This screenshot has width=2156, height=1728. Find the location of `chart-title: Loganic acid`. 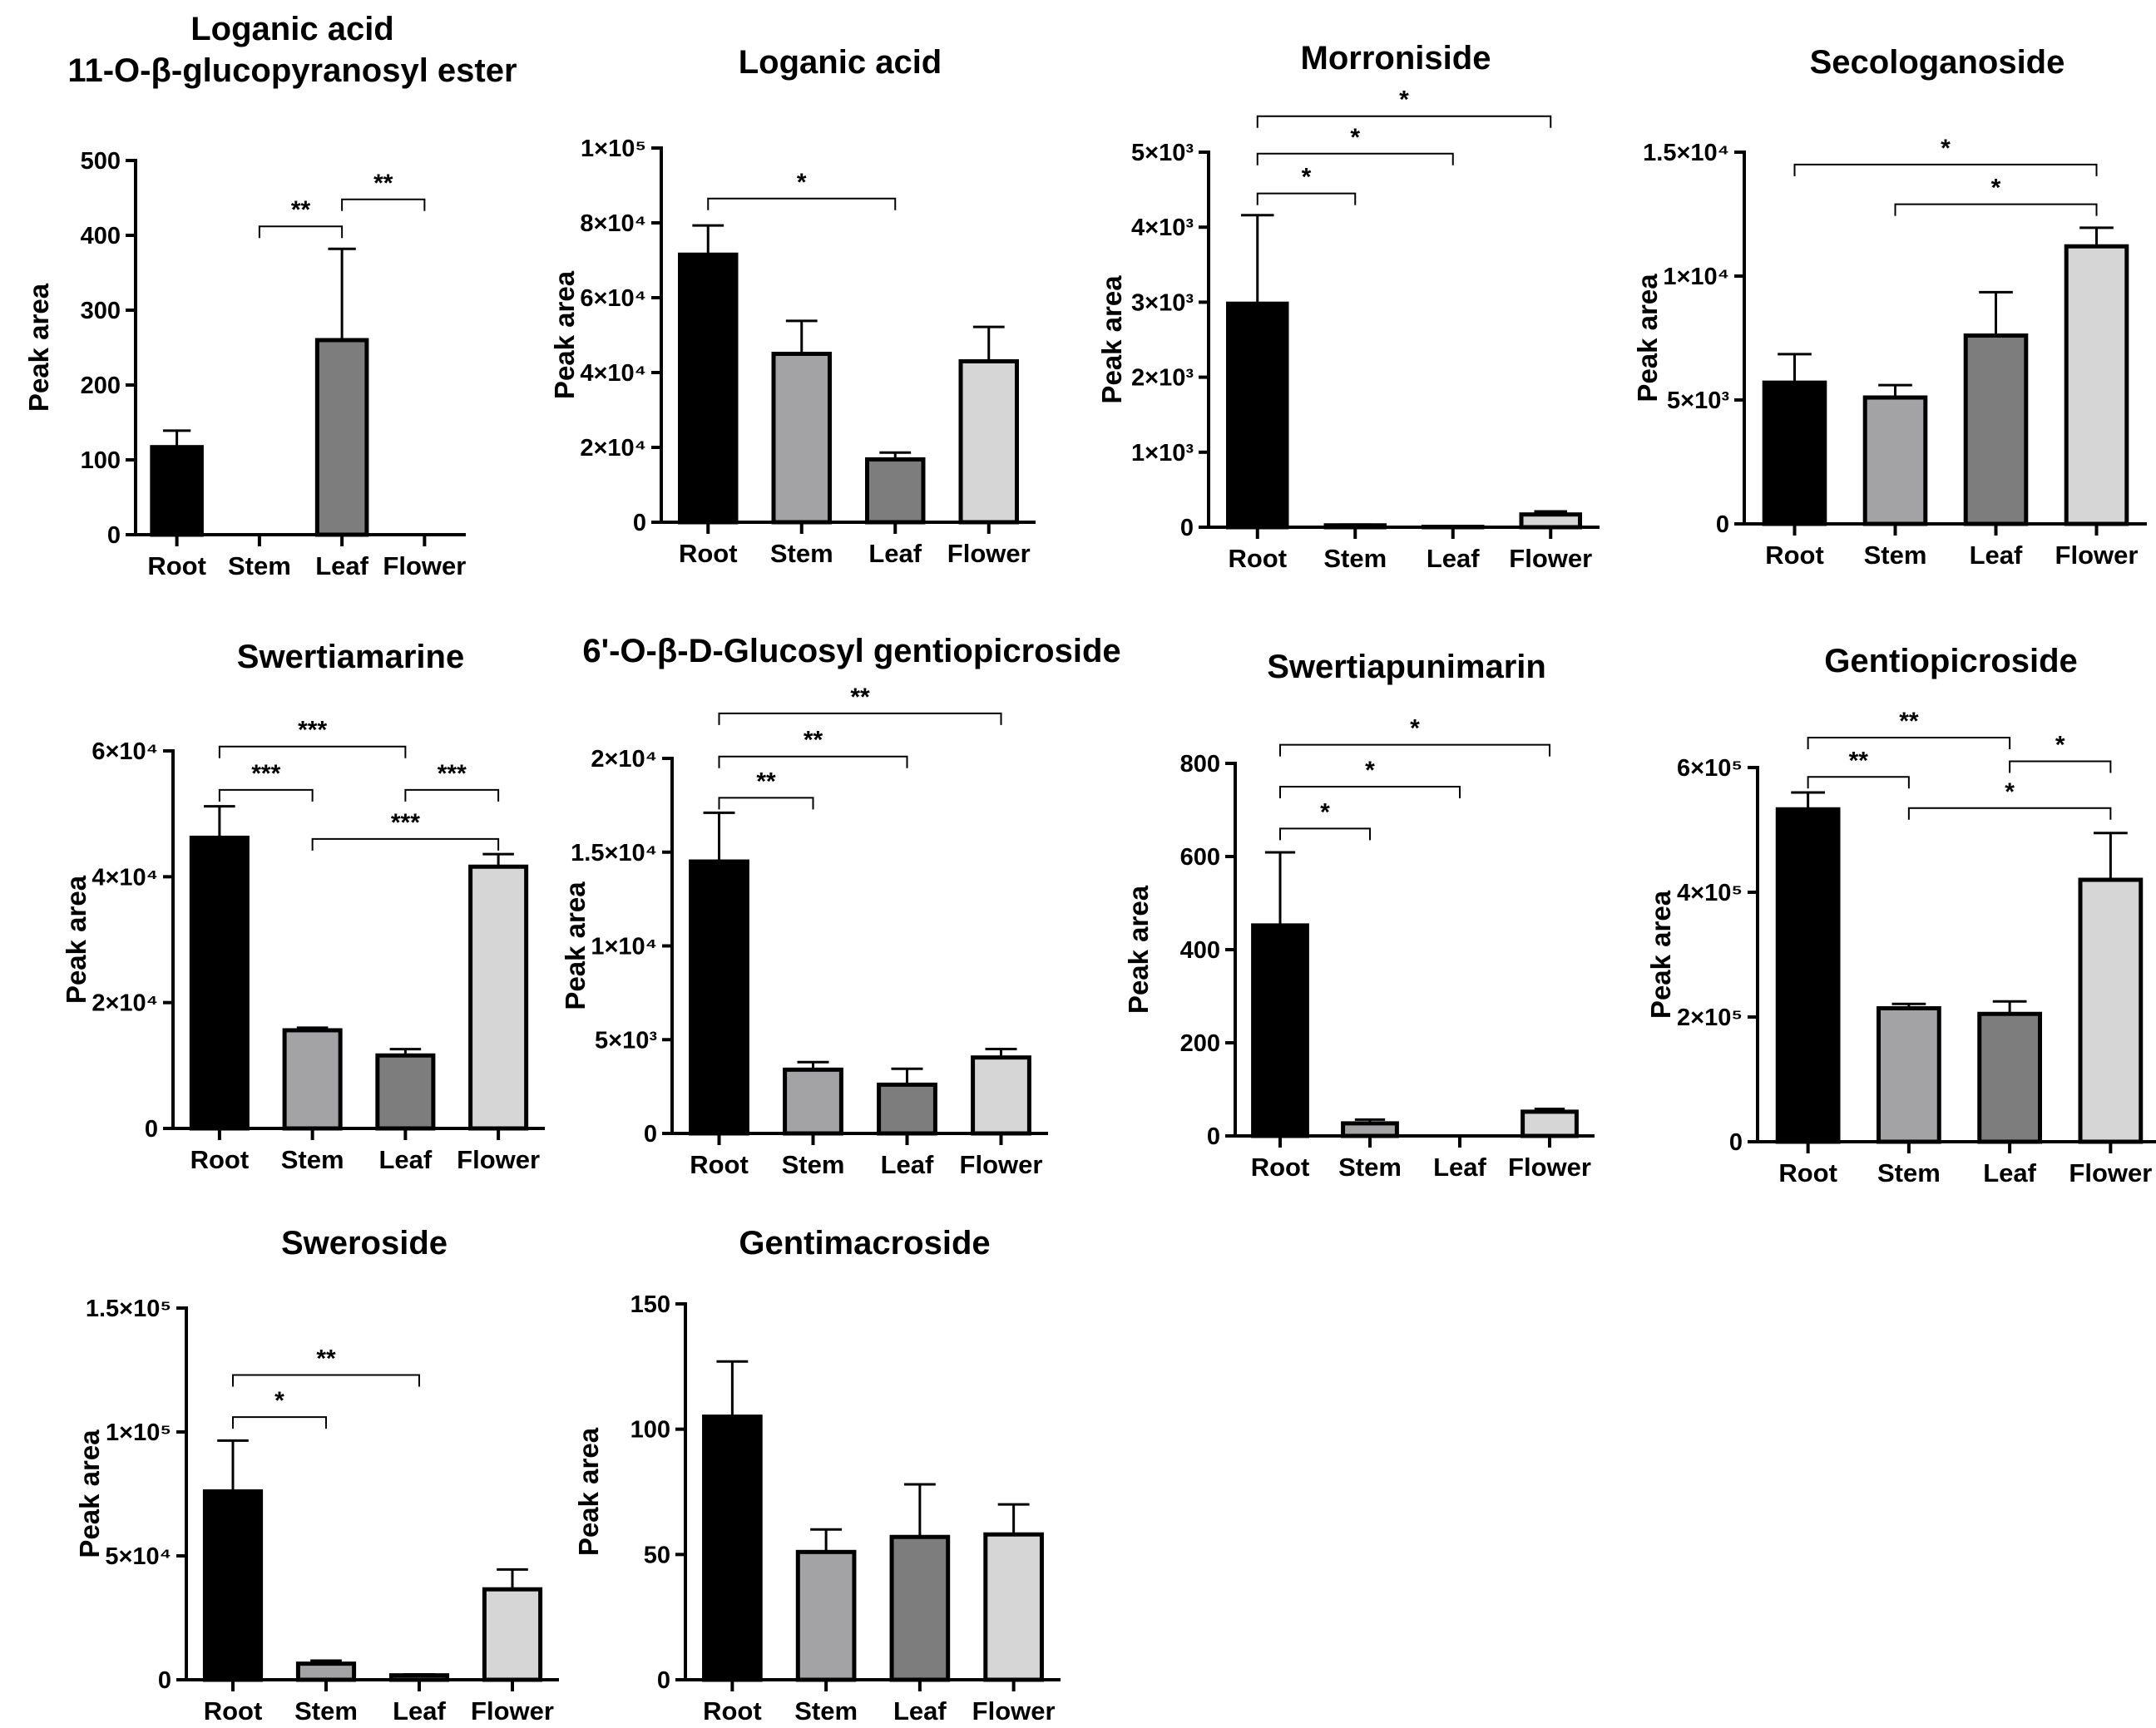

chart-title: Loganic acid is located at coordinates (292, 29).